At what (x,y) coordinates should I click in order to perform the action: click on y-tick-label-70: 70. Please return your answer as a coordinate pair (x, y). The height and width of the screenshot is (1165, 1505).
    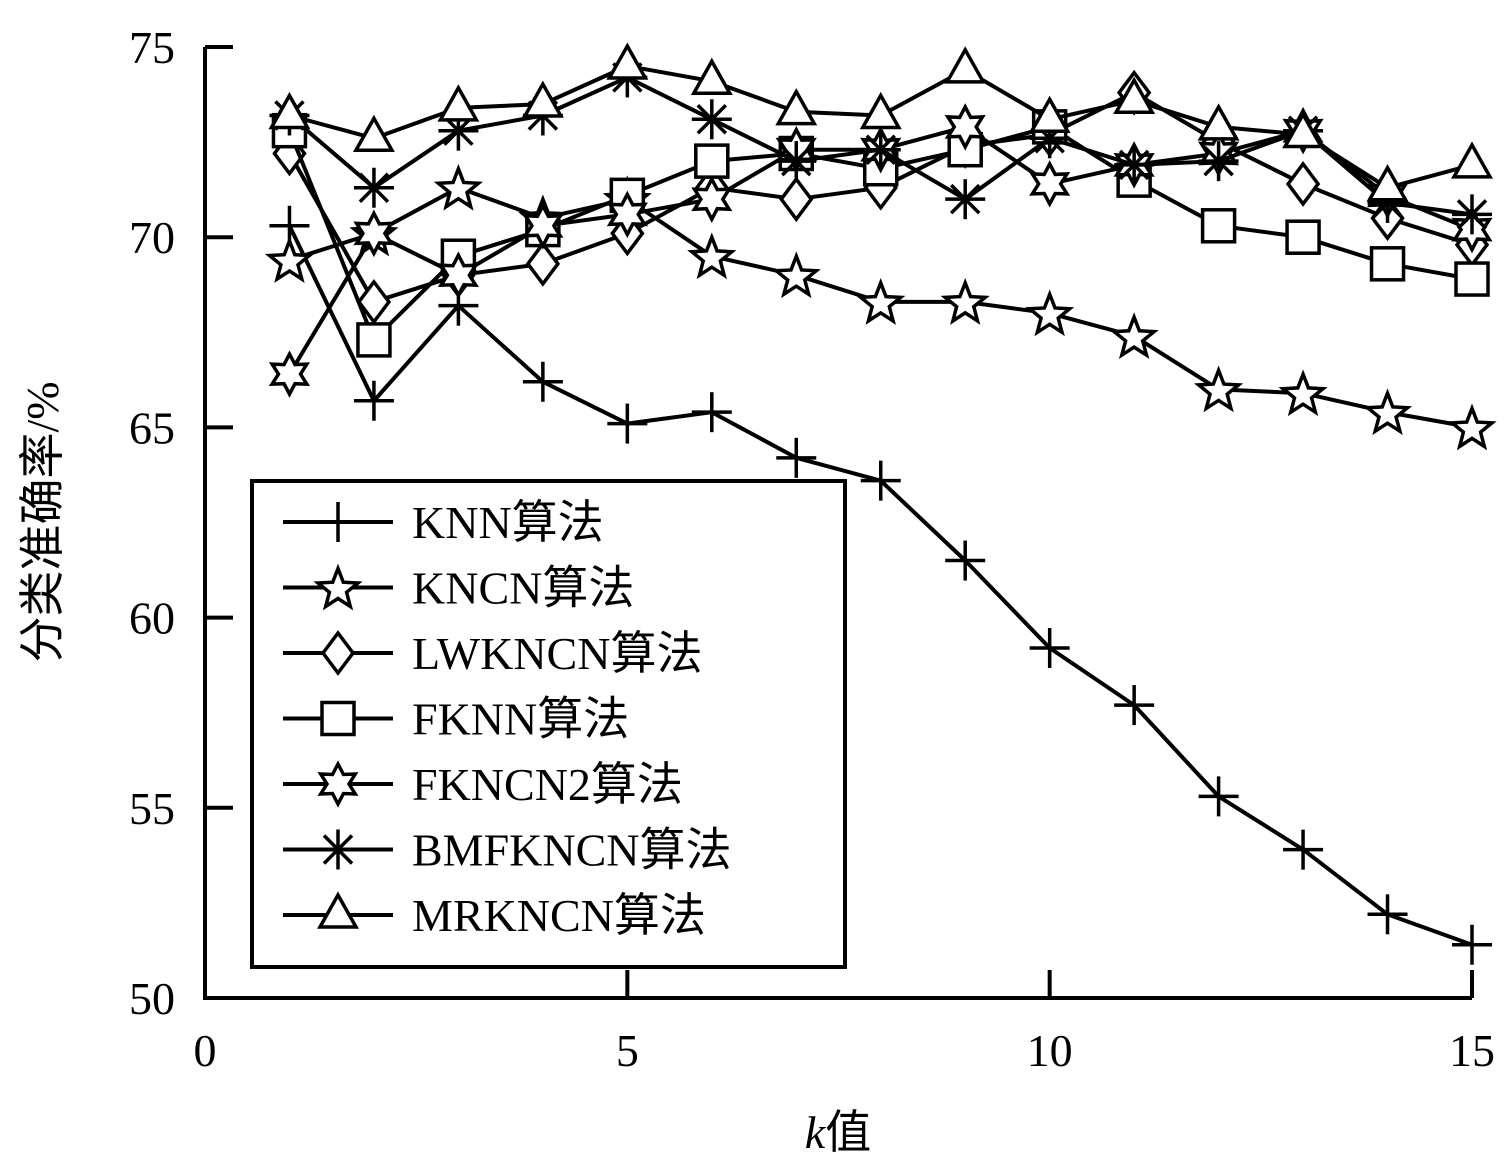
    Looking at the image, I should click on (152, 237).